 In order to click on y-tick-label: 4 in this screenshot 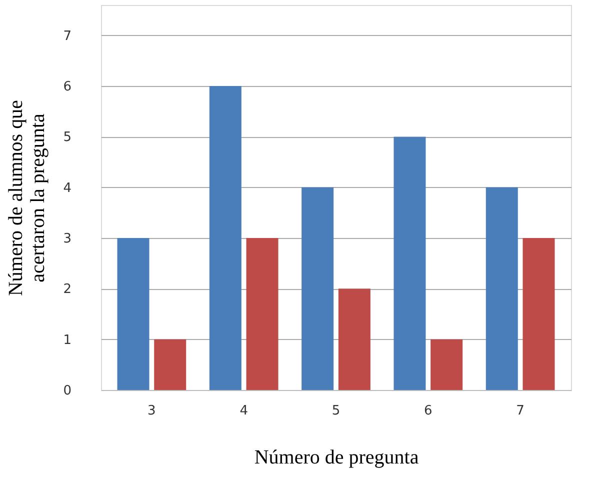, I will do `click(67, 188)`.